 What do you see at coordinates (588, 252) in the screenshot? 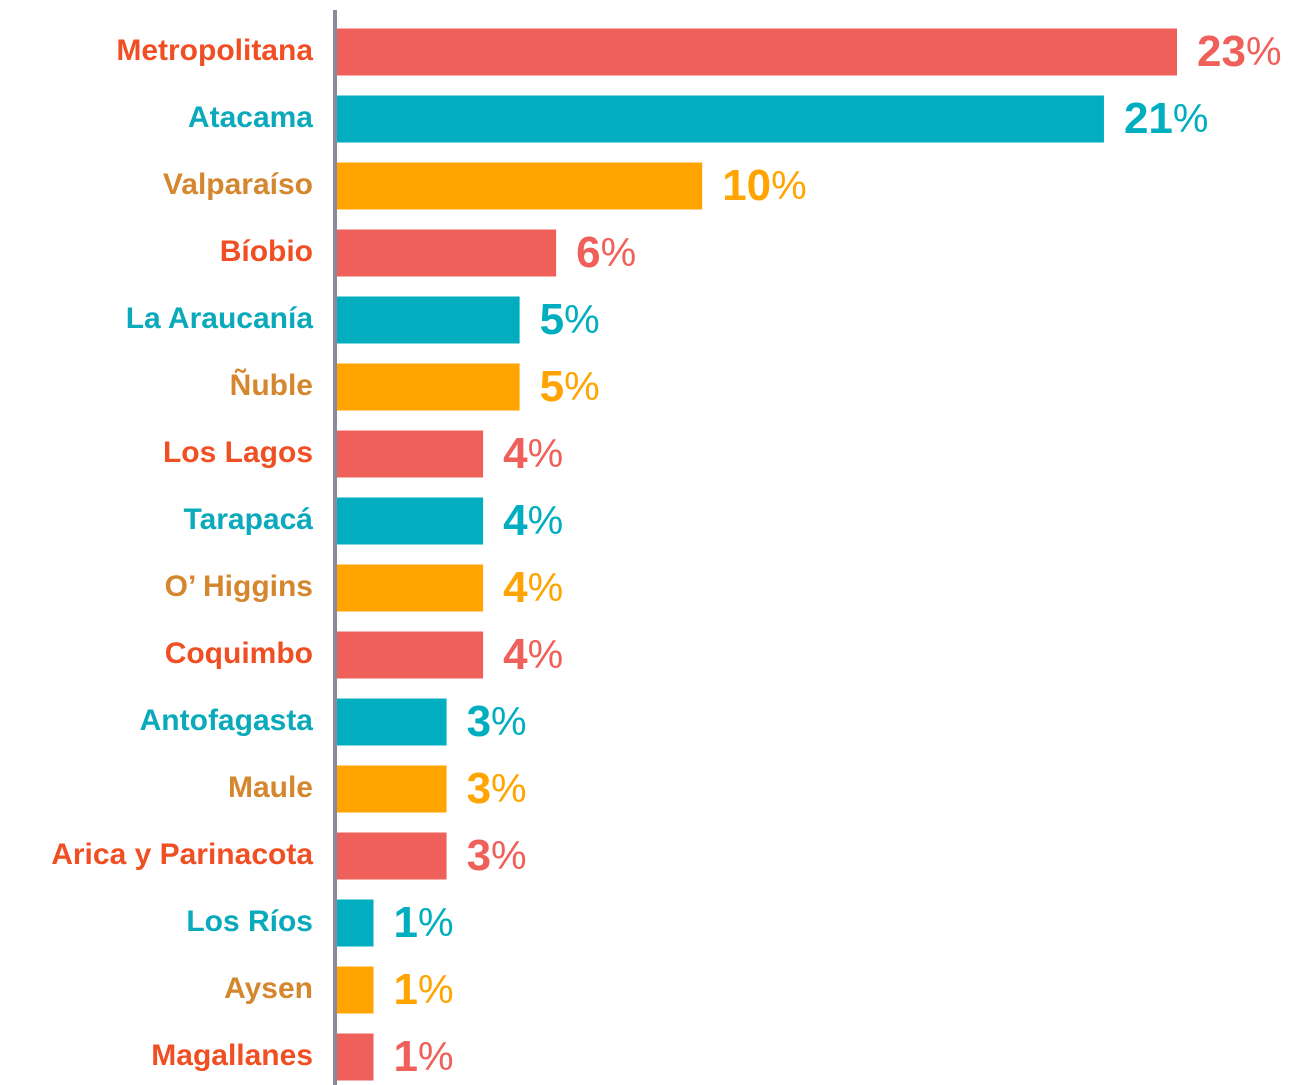
I see `value-number: 6` at bounding box center [588, 252].